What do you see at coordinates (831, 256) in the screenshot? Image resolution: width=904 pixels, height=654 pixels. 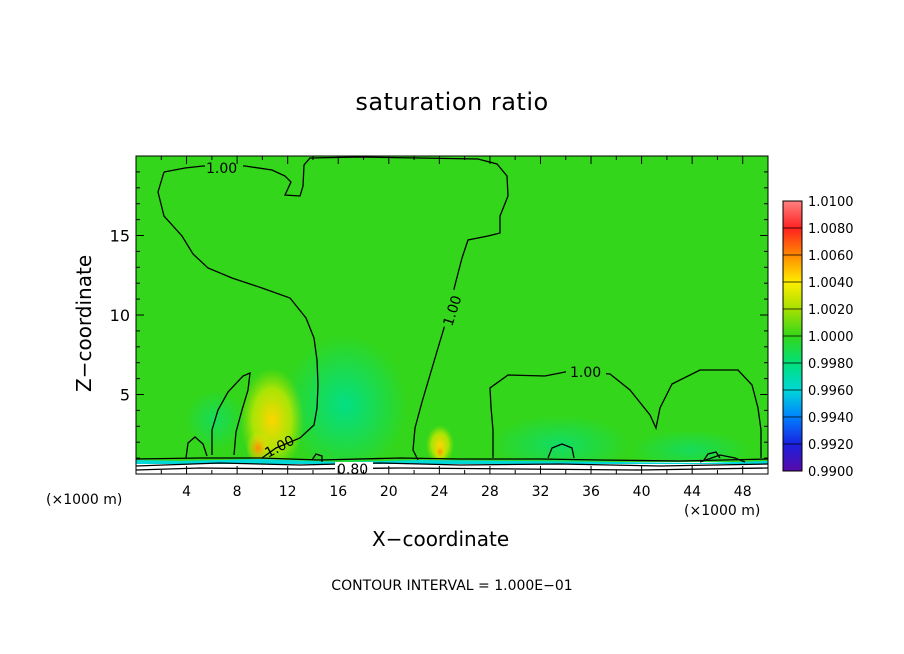 I see `colorbar-label: 1.0060` at bounding box center [831, 256].